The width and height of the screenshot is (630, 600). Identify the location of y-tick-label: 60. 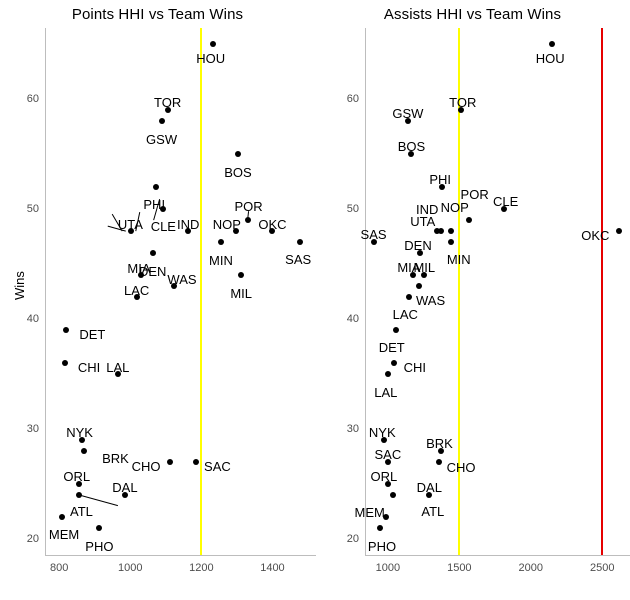
(352, 99).